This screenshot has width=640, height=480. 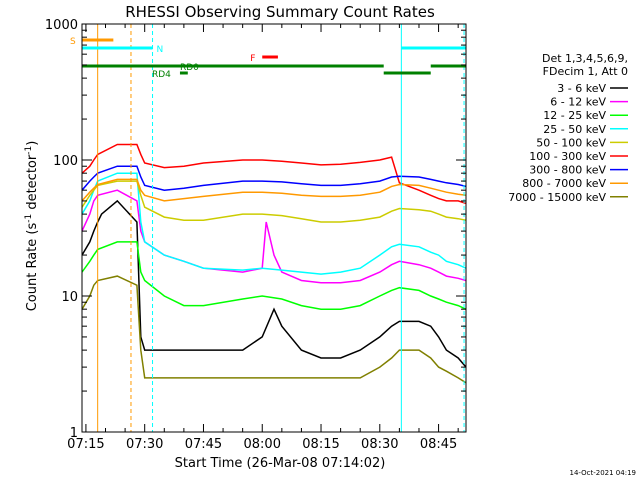 I want to click on legend-label-8: 800 - 7000 keV, so click(x=564, y=183).